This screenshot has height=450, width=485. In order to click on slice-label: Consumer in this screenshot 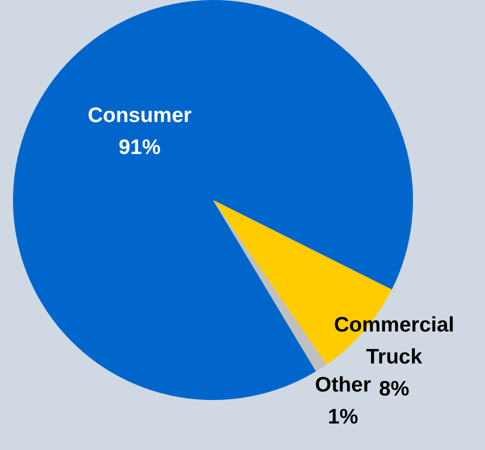, I will do `click(140, 115)`.